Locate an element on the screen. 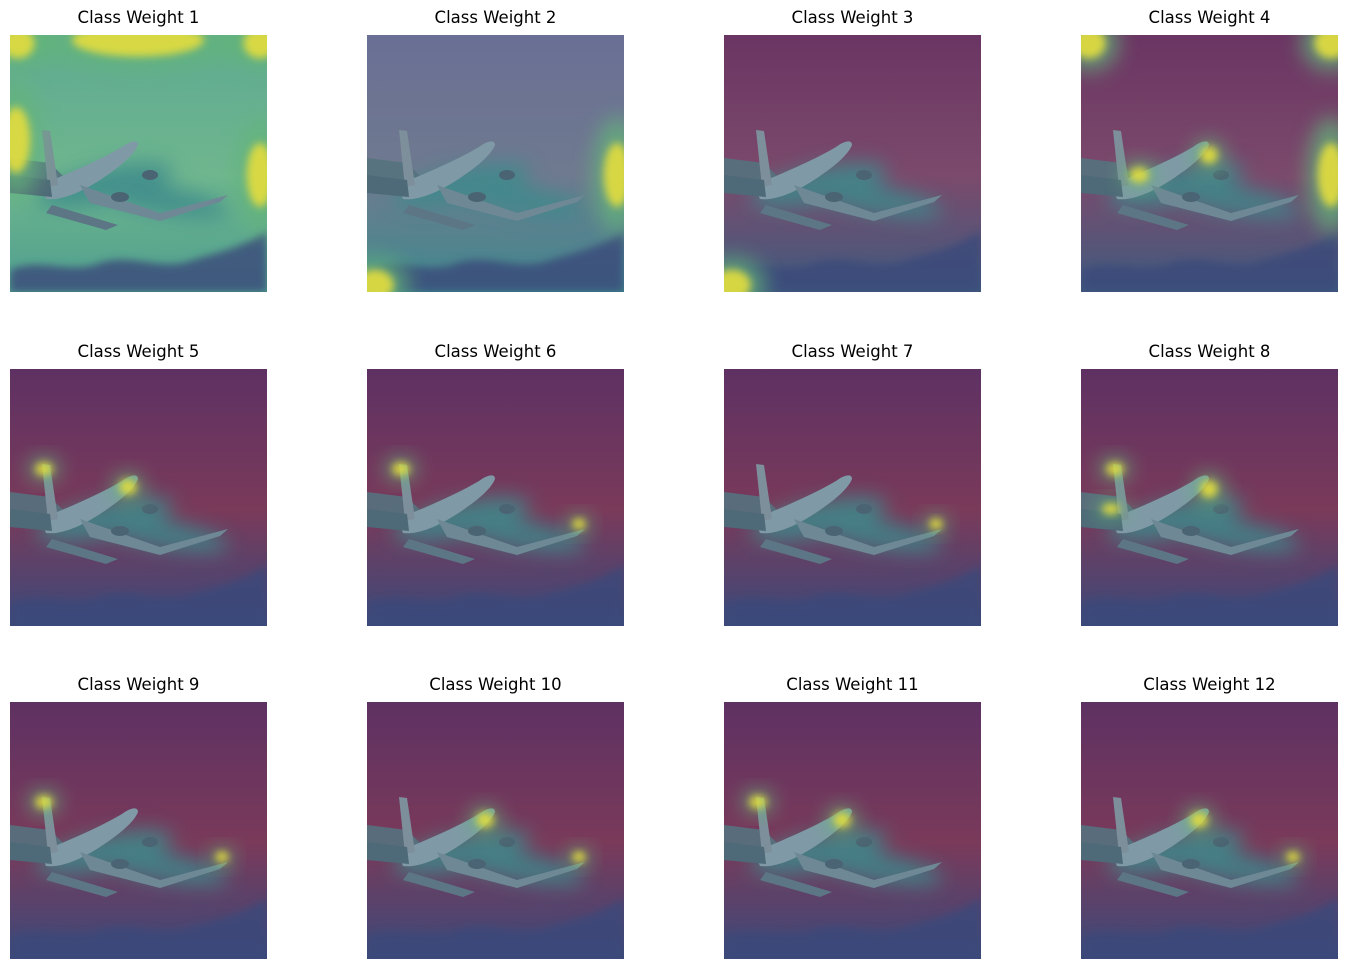 The width and height of the screenshot is (1347, 966). panel-title: Class Weight 6 is located at coordinates (495, 351).